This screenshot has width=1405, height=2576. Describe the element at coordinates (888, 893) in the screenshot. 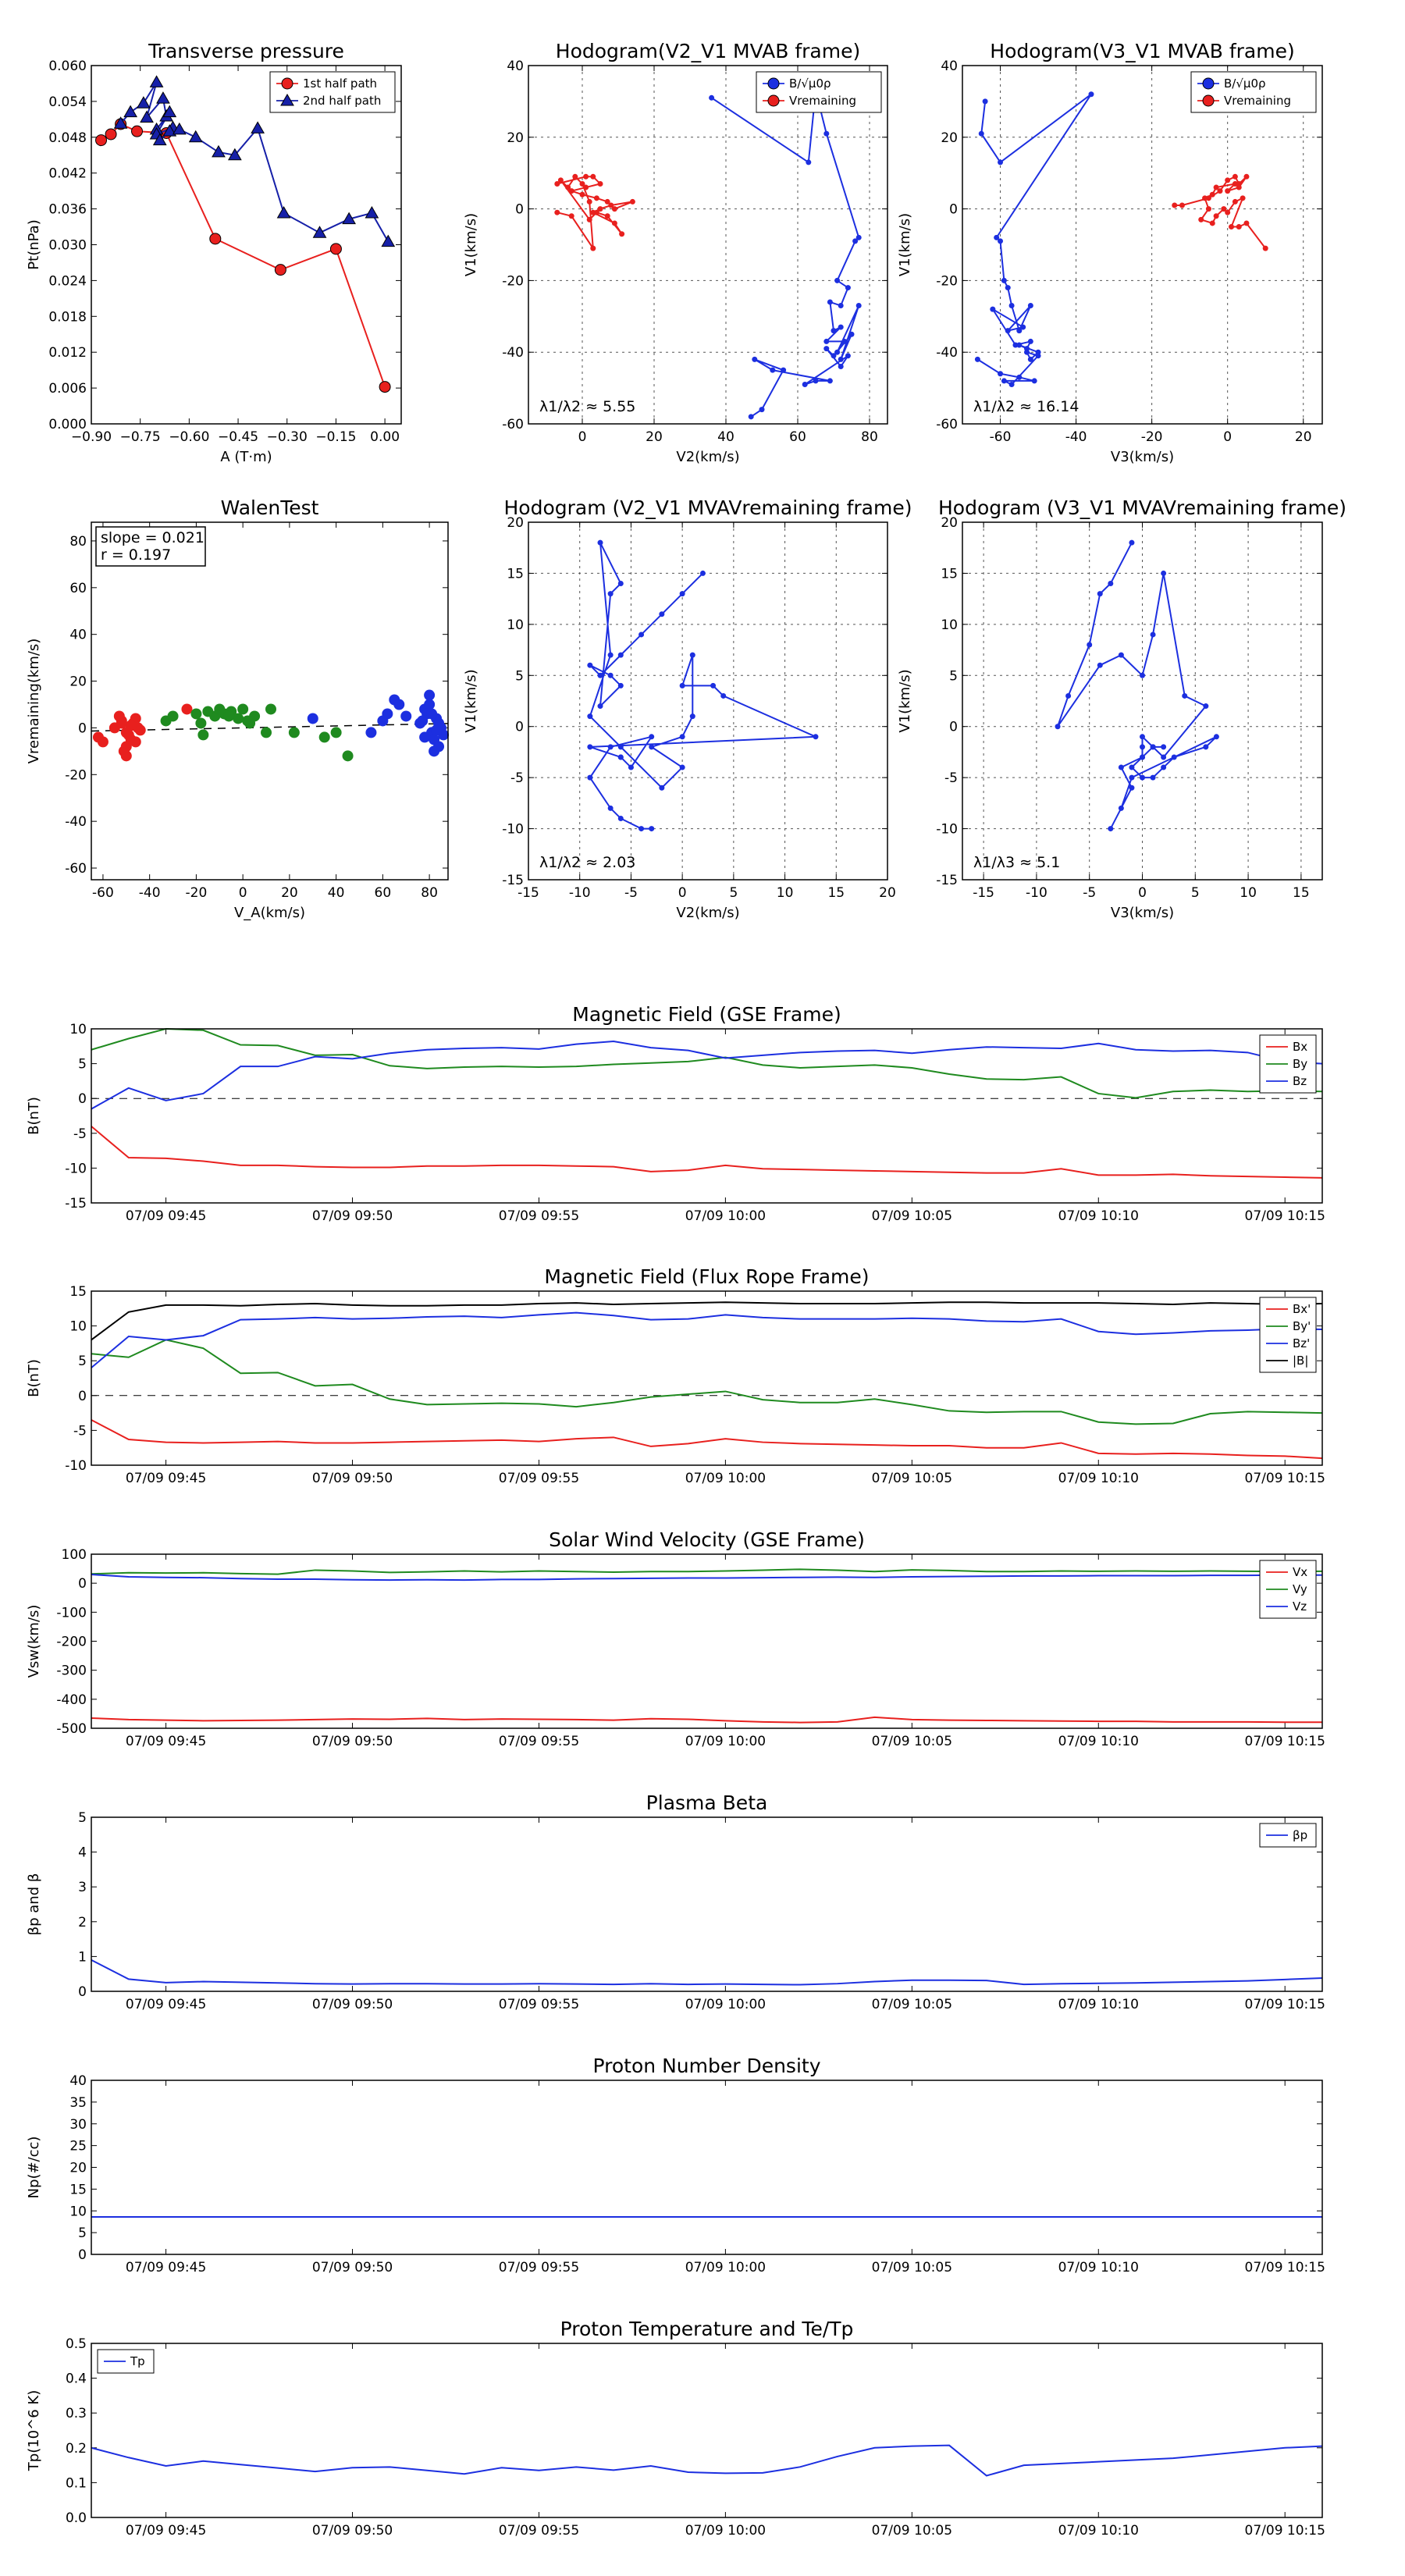

I see `hodo3-xtick-label: 20` at that location.